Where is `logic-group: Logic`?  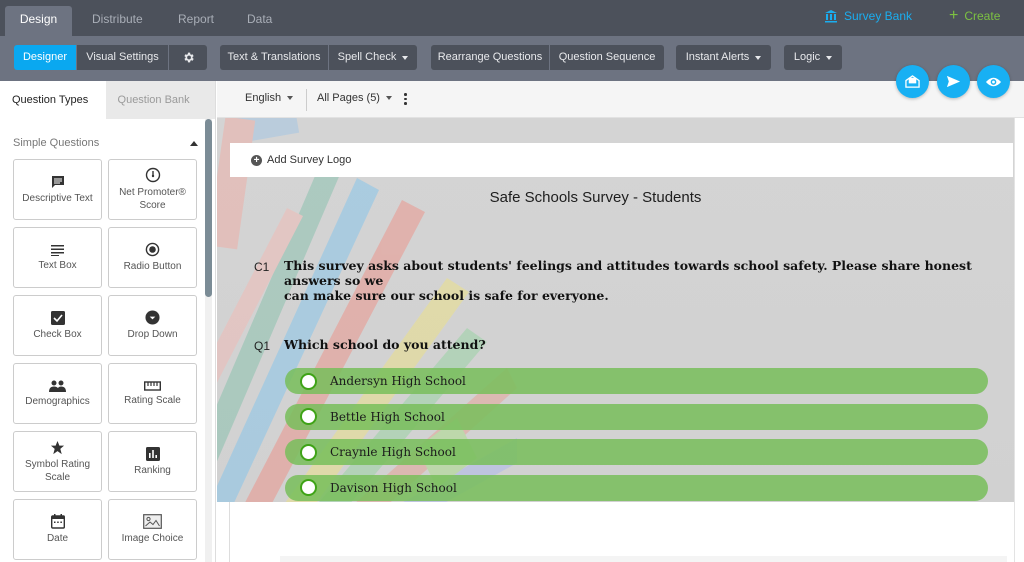 logic-group: Logic is located at coordinates (813, 57).